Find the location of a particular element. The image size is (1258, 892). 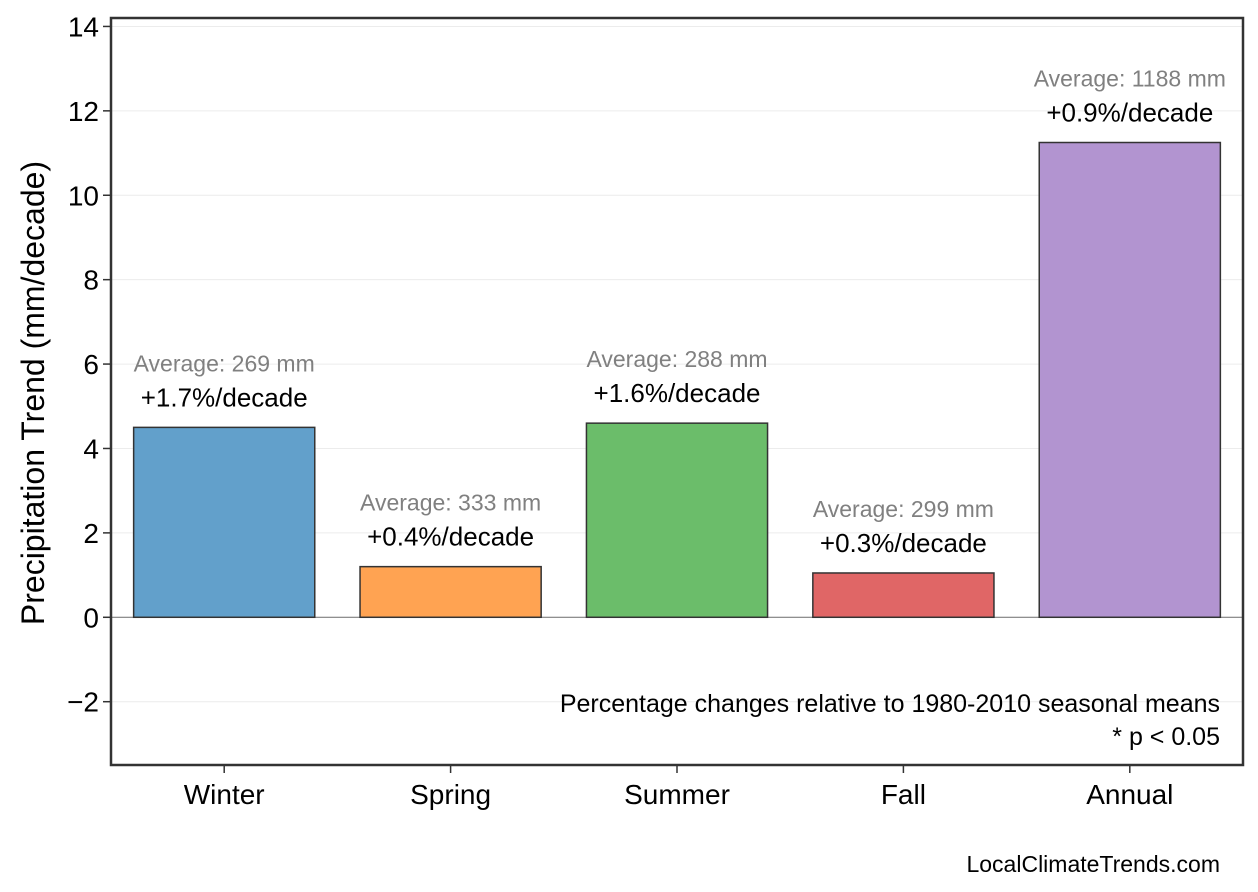

x-tick-label: Spring is located at coordinates (450, 794).